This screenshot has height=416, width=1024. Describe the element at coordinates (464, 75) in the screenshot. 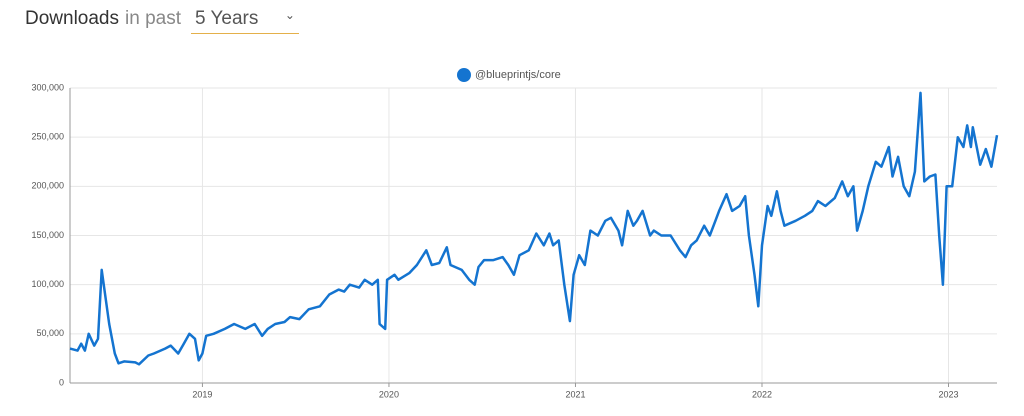

I see `legend-marker` at that location.